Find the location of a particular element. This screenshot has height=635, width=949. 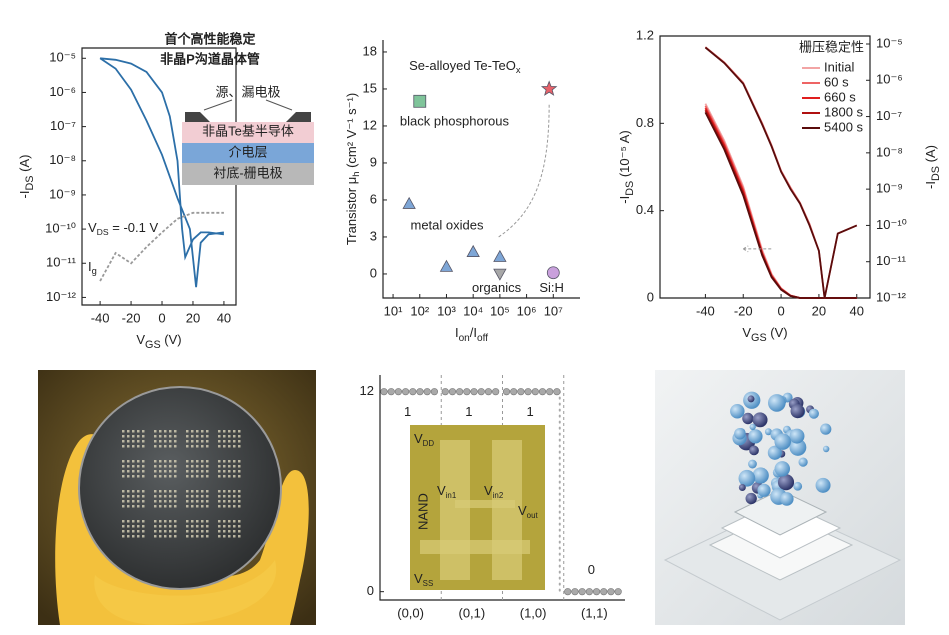

arrow is located at coordinates (757, 249).